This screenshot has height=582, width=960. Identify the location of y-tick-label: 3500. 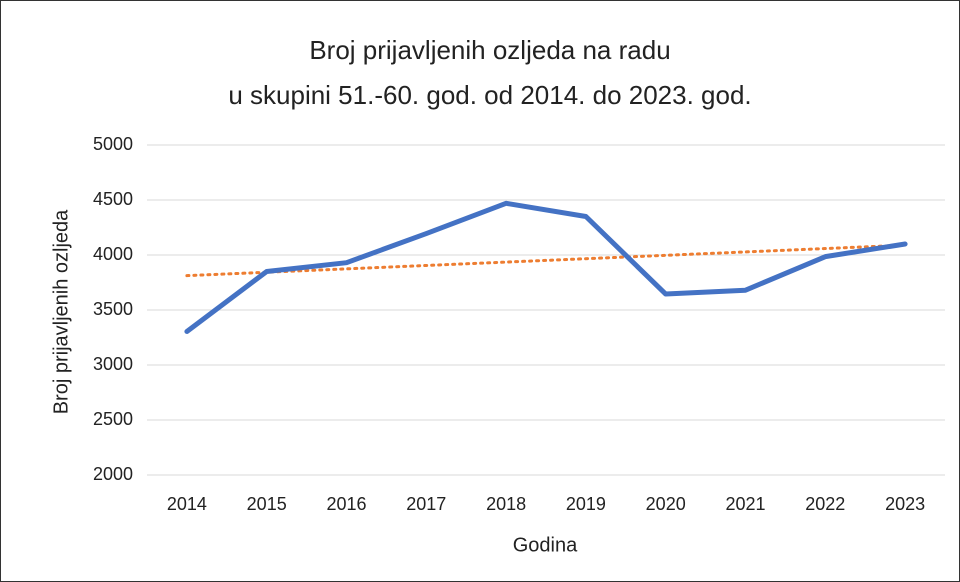
(113, 309).